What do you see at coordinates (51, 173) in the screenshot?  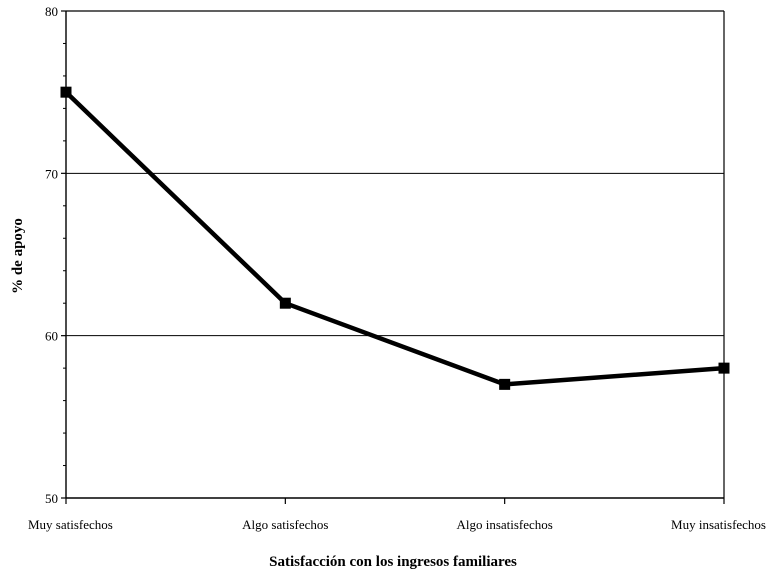 I see `y-tick-label-70: 70` at bounding box center [51, 173].